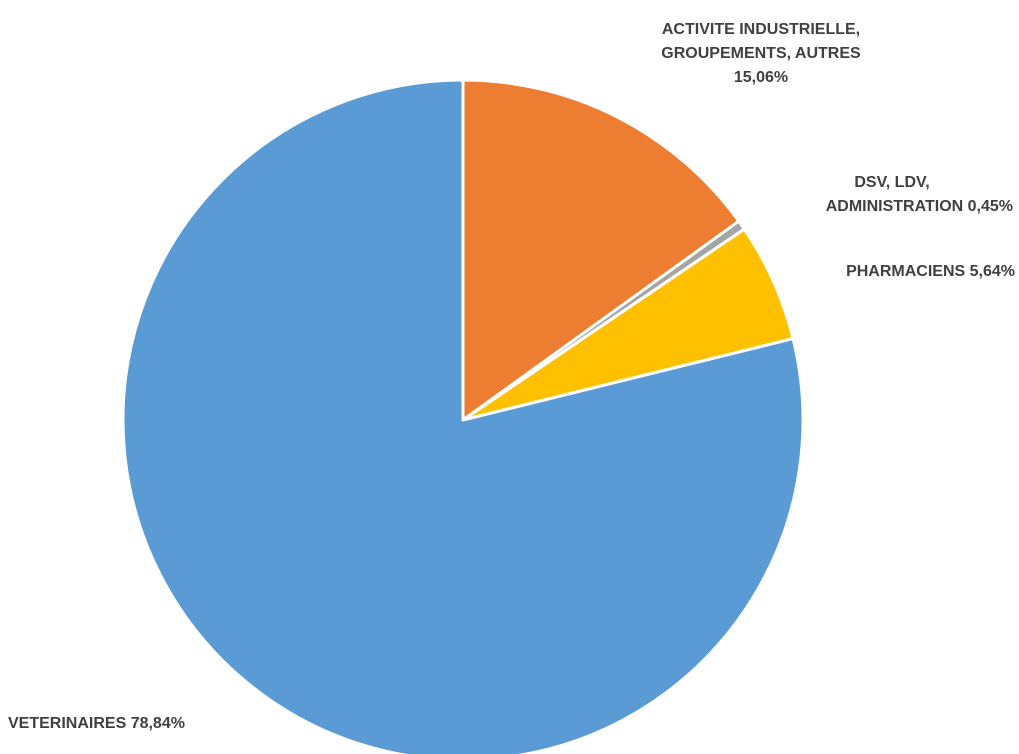 The width and height of the screenshot is (1019, 754). Describe the element at coordinates (919, 194) in the screenshot. I see `slice-label-dsv-ldv-administration: DSV, LDV, ADMINISTRATION 0,45%` at that location.